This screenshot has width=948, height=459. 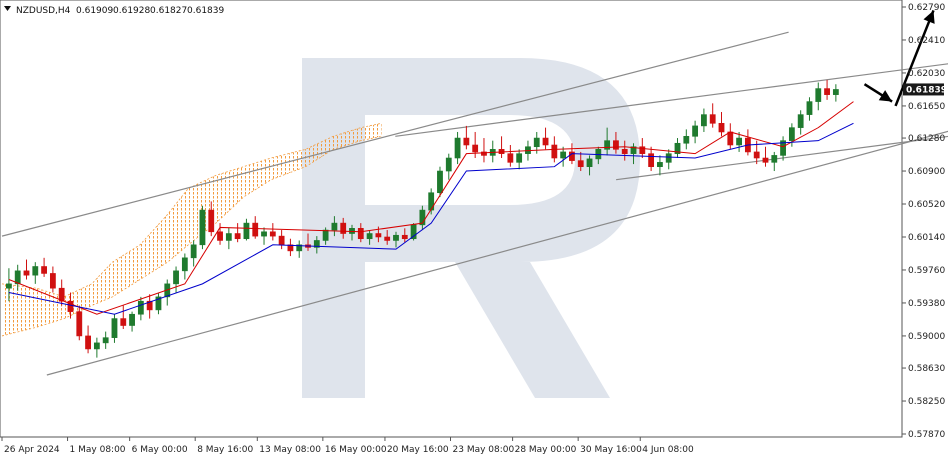 What do you see at coordinates (926, 41) in the screenshot?
I see `y-tick-label: 0.62410` at bounding box center [926, 41].